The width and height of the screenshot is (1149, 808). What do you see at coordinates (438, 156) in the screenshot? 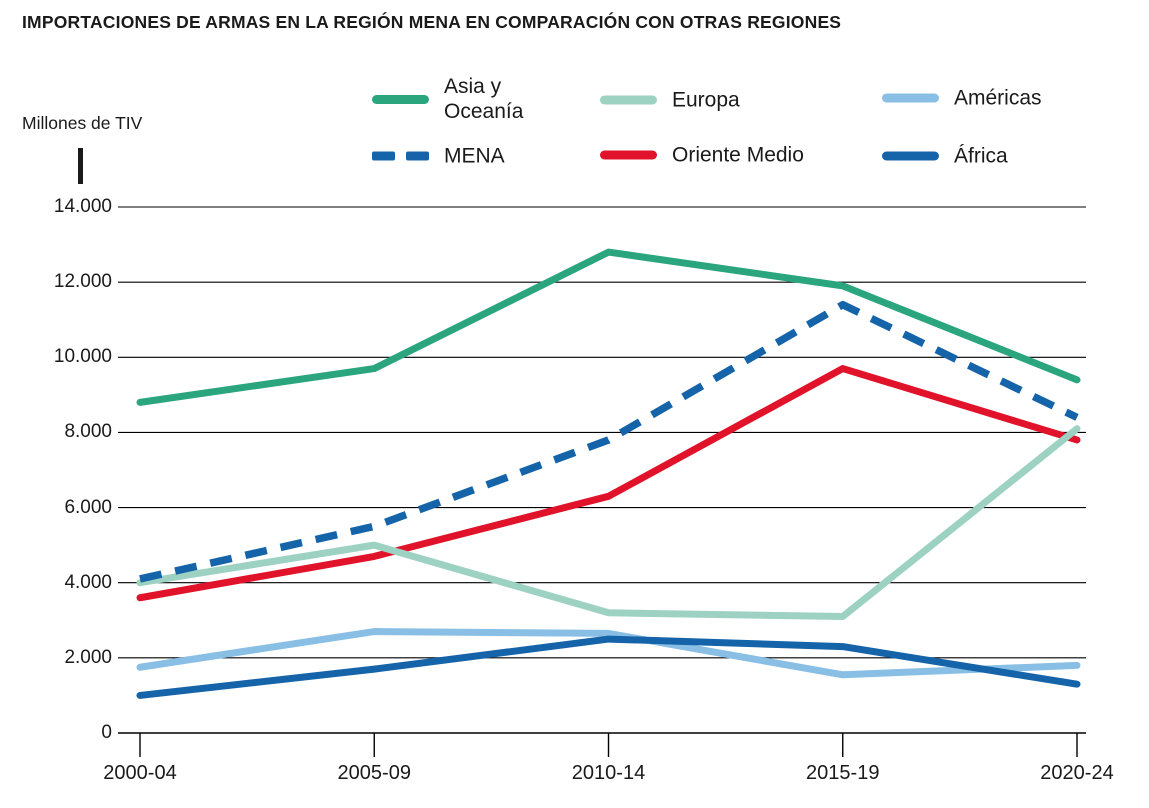
I see `legend-item-mena: MENA` at bounding box center [438, 156].